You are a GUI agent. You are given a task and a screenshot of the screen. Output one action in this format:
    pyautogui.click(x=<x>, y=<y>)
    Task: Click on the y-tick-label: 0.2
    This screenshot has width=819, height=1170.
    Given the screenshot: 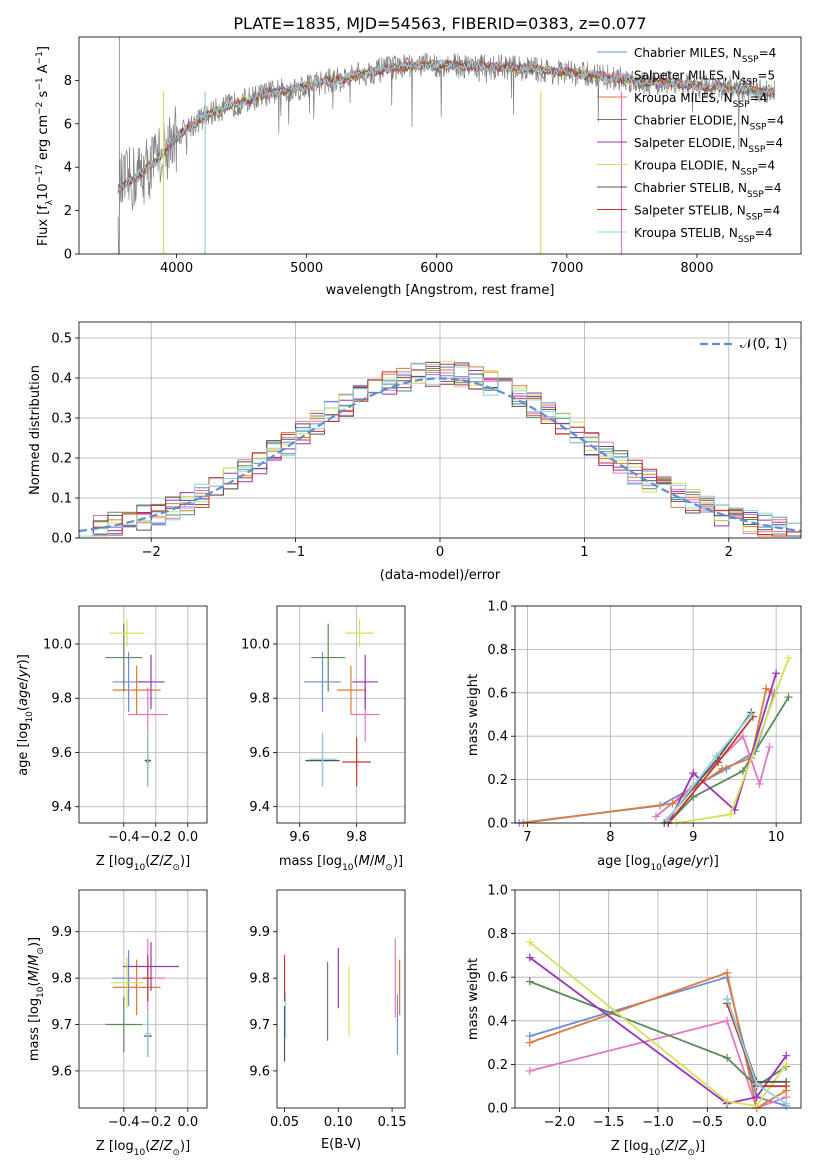 What is the action you would take?
    pyautogui.click(x=497, y=1065)
    